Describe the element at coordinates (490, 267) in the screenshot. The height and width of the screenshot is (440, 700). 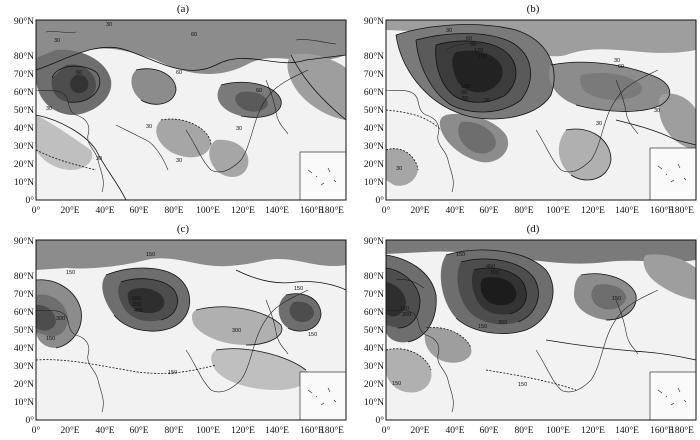
I see `contour-label: 450` at that location.